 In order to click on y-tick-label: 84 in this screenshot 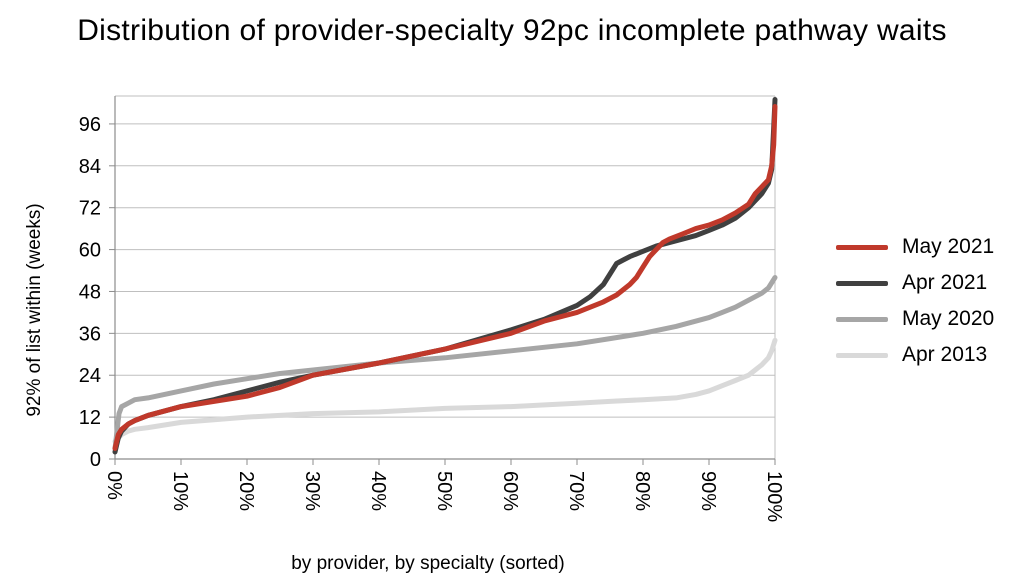, I will do `click(90, 167)`.